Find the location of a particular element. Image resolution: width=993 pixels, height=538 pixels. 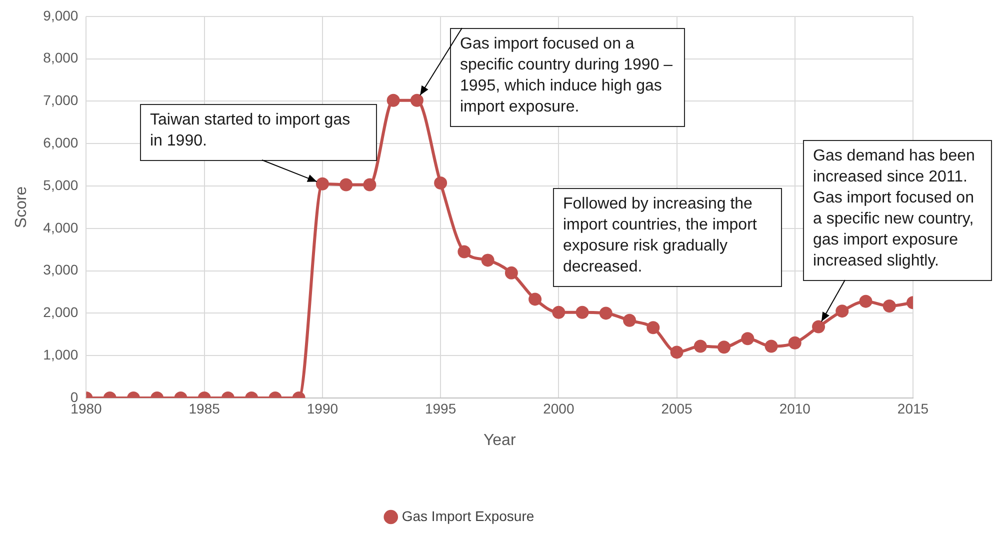

y-tick-label: 0 is located at coordinates (74, 396).